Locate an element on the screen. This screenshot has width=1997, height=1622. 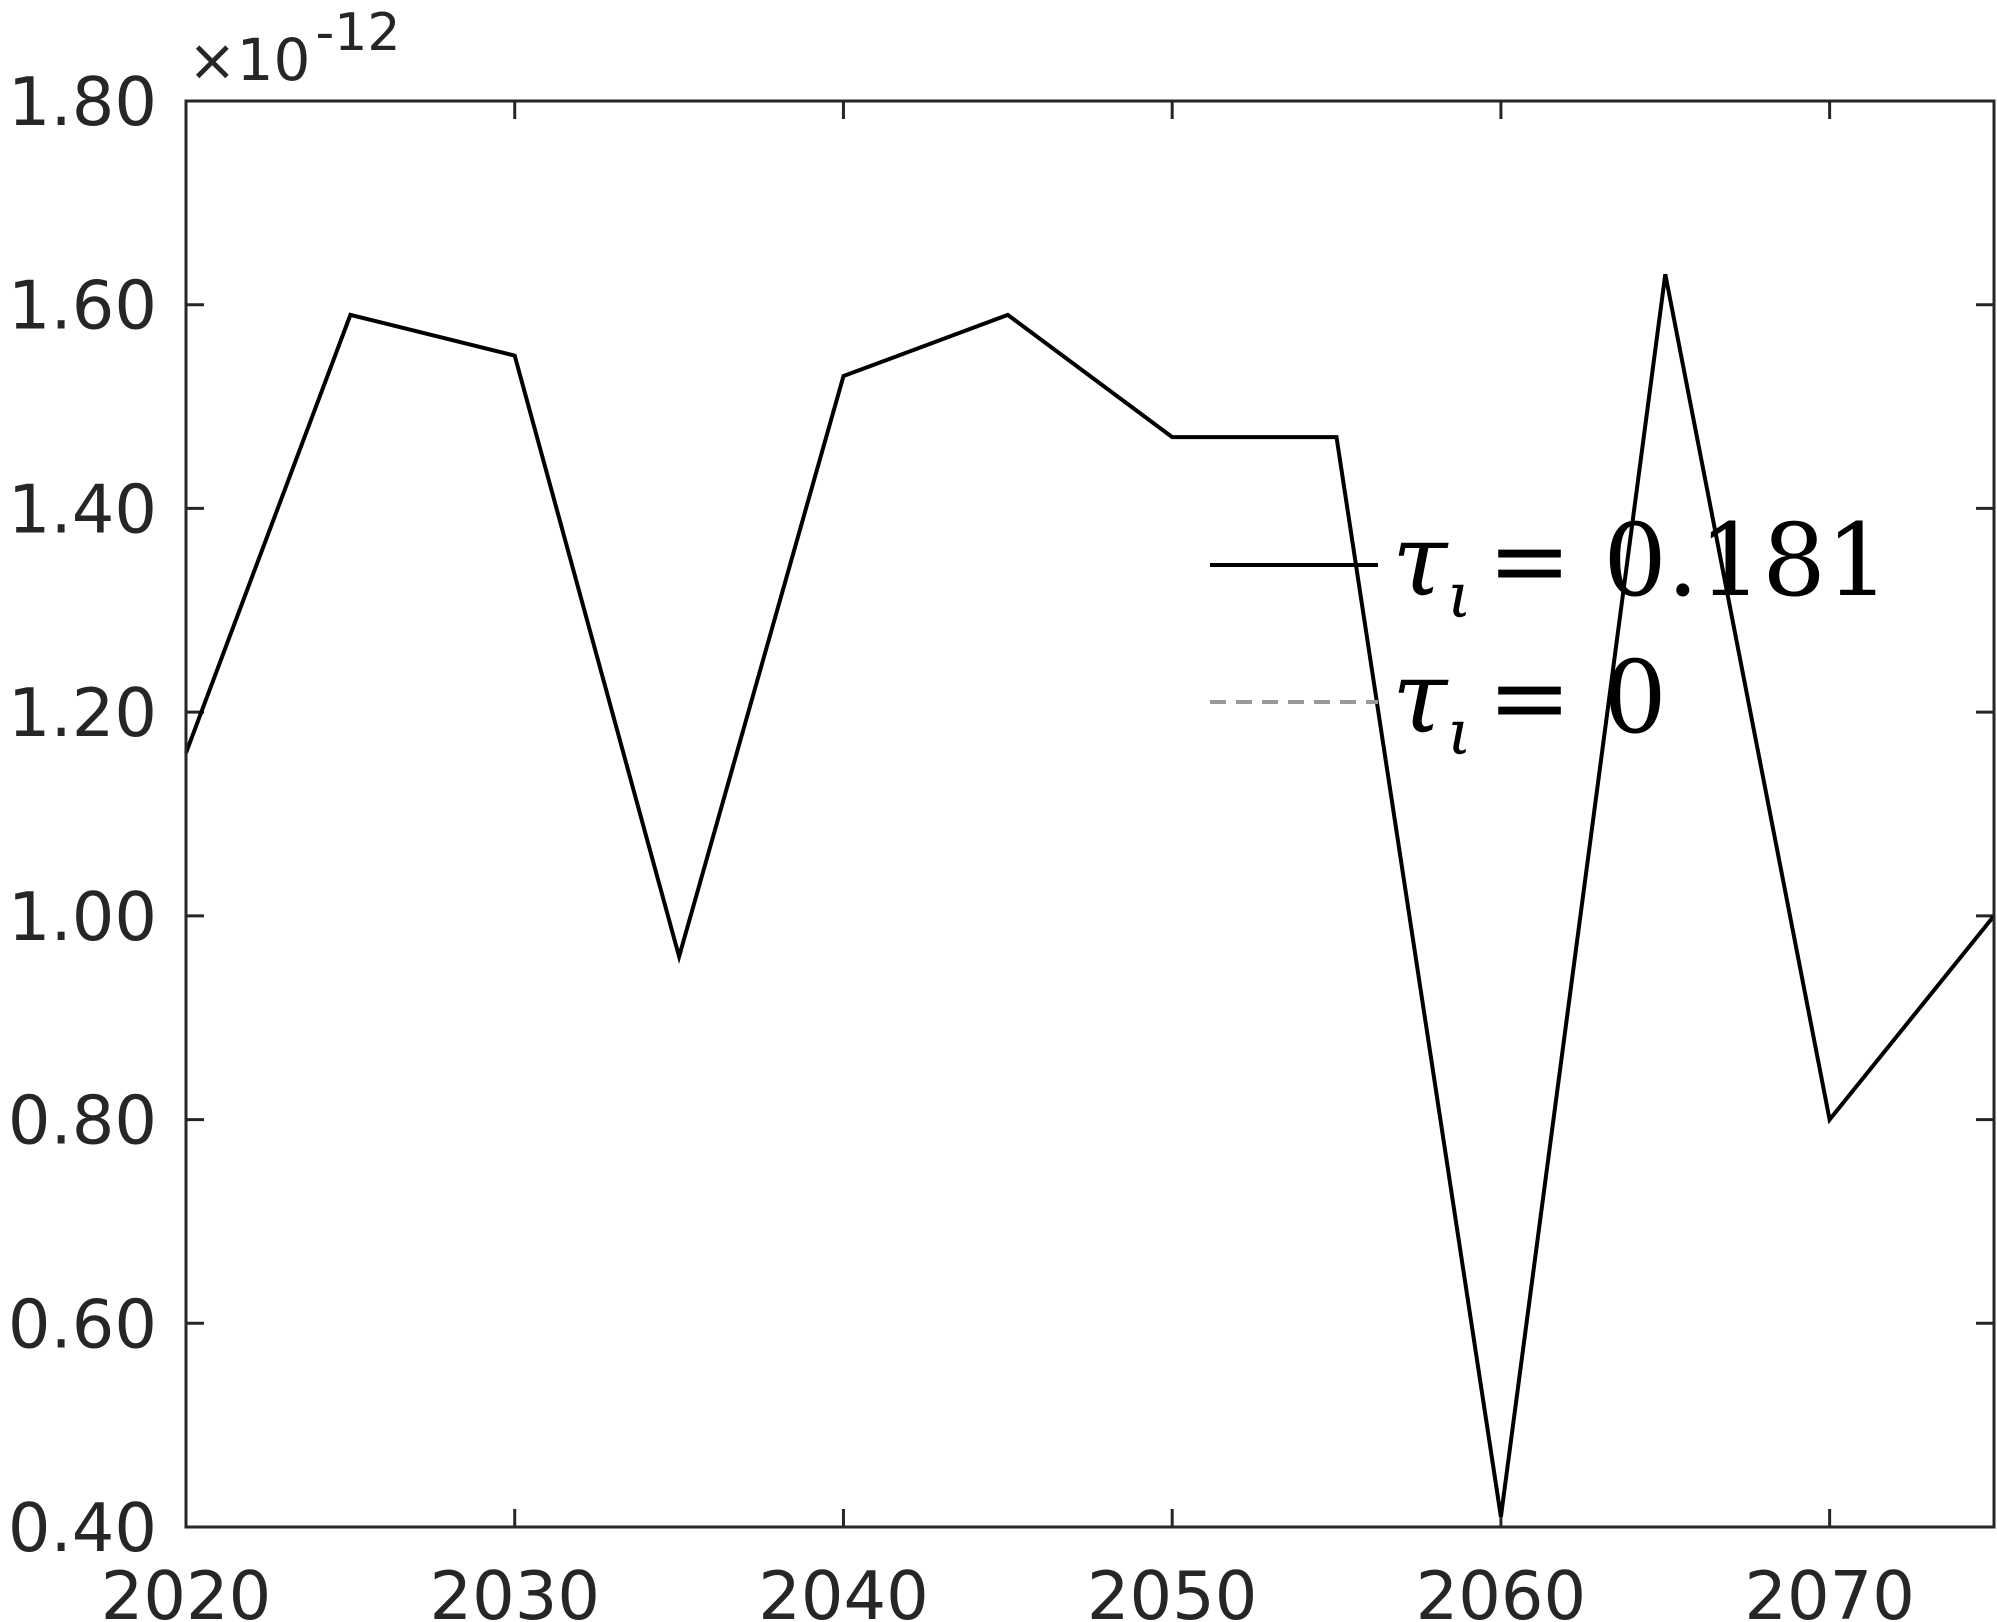
y-exponent-label: ×10 -12 is located at coordinates (294, 48).